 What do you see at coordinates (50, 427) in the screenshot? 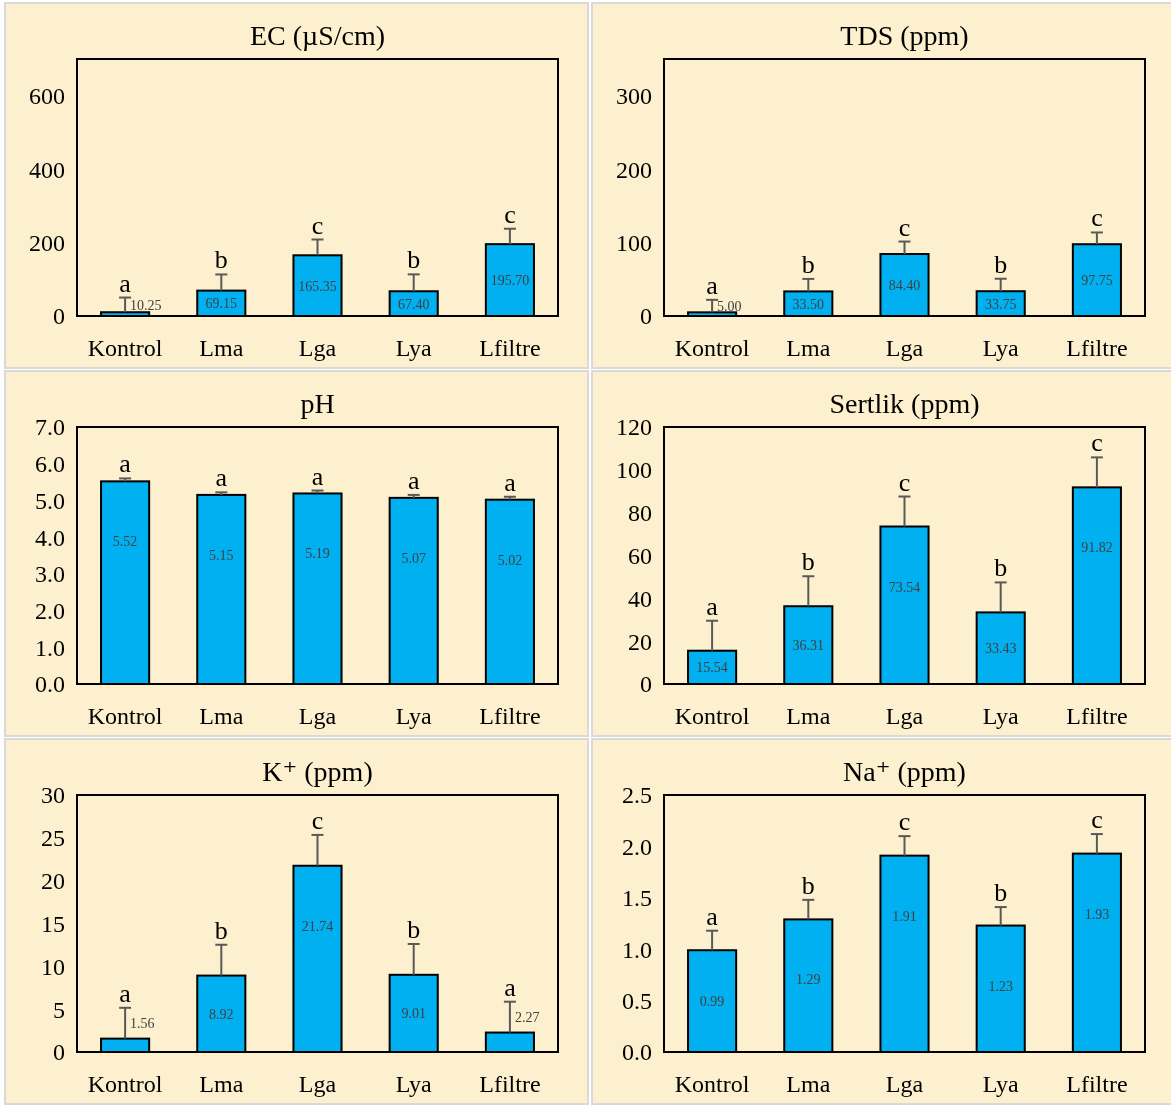
I see `y-tick-label: 7.0` at bounding box center [50, 427].